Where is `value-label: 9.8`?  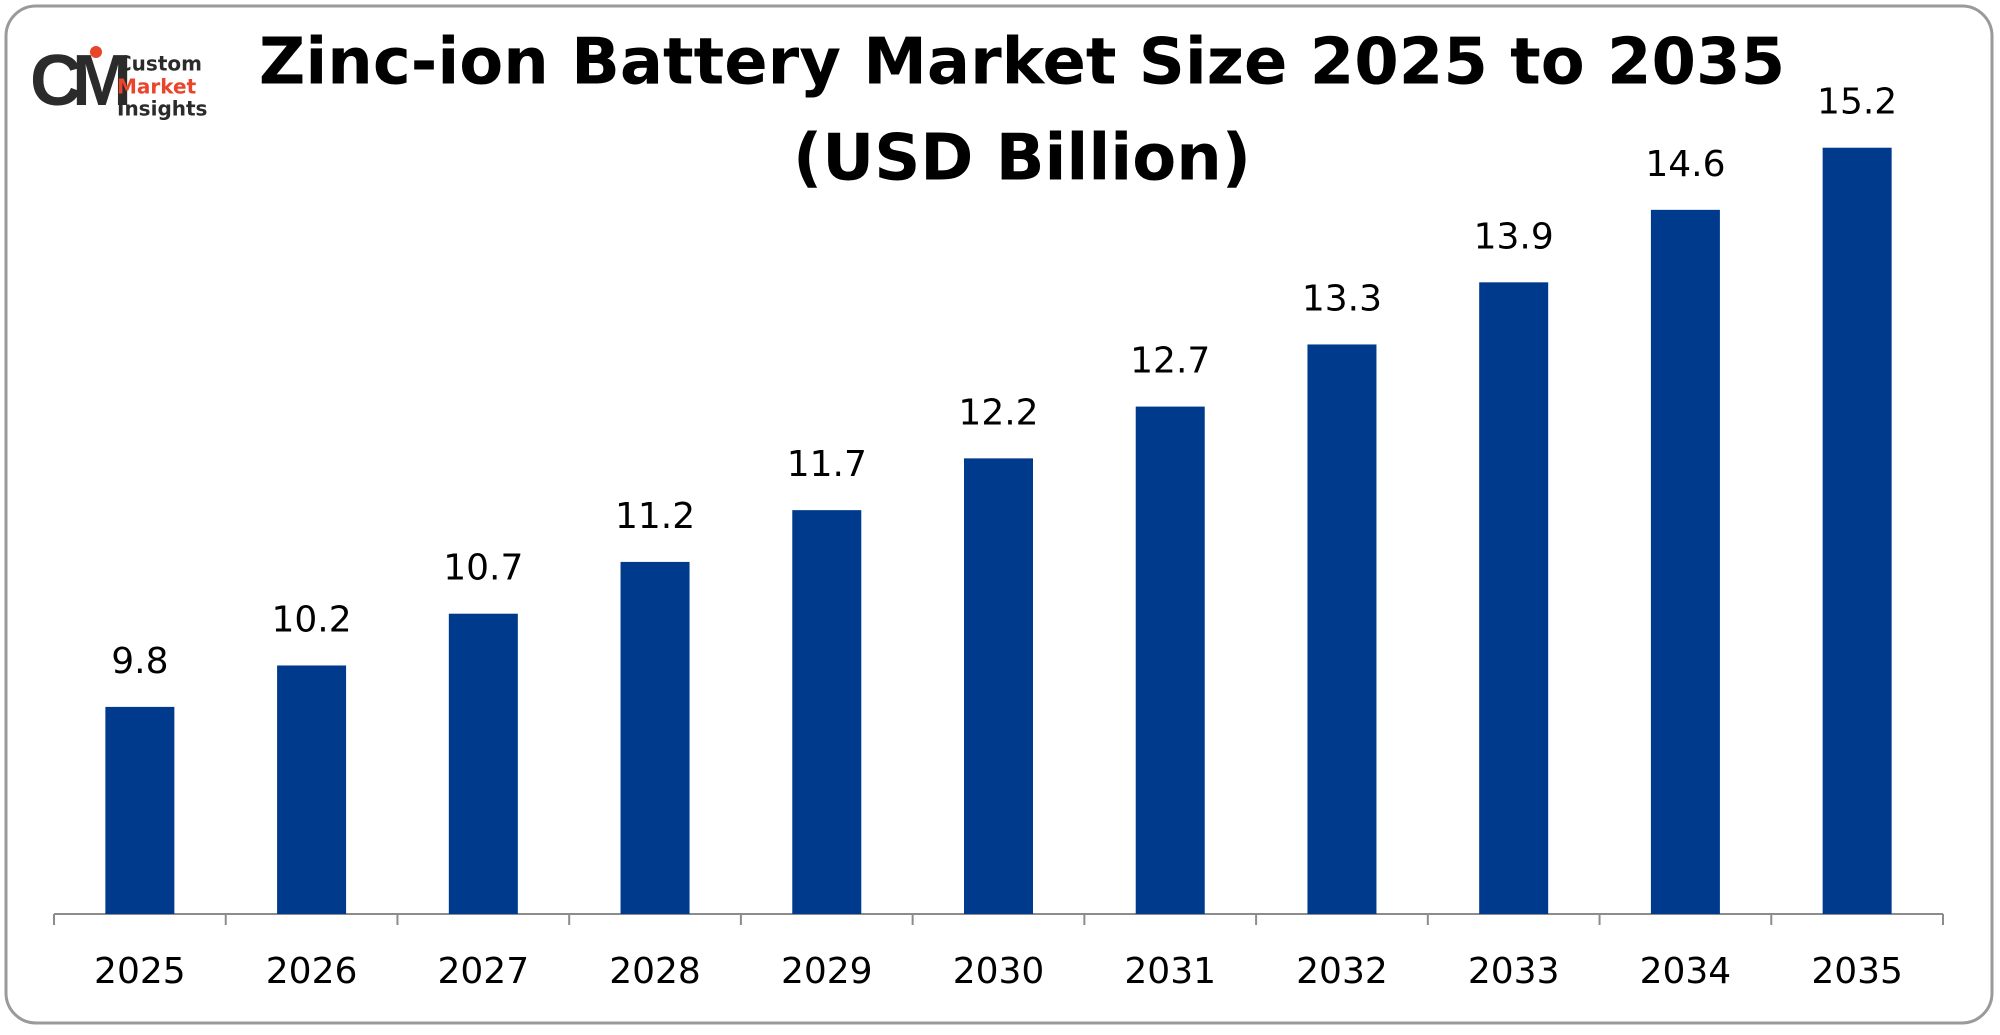 value-label: 9.8 is located at coordinates (139, 661).